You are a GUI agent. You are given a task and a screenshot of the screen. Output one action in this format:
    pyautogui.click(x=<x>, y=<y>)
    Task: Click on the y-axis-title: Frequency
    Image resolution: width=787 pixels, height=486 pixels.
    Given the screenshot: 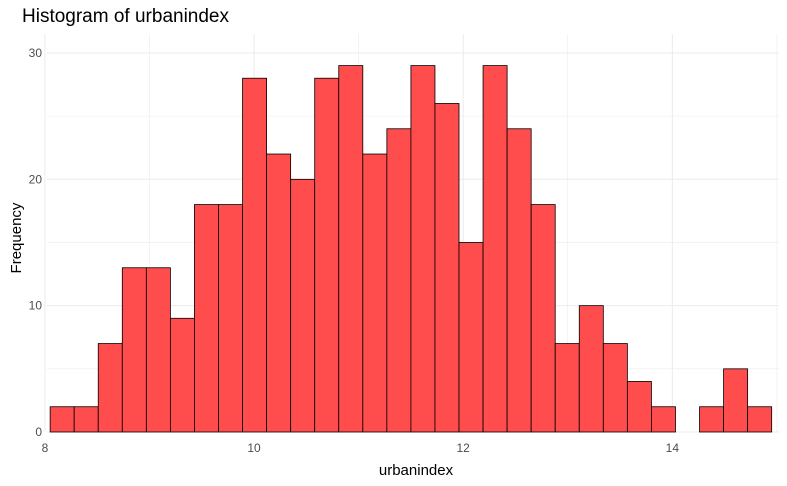 What is the action you would take?
    pyautogui.click(x=16, y=237)
    